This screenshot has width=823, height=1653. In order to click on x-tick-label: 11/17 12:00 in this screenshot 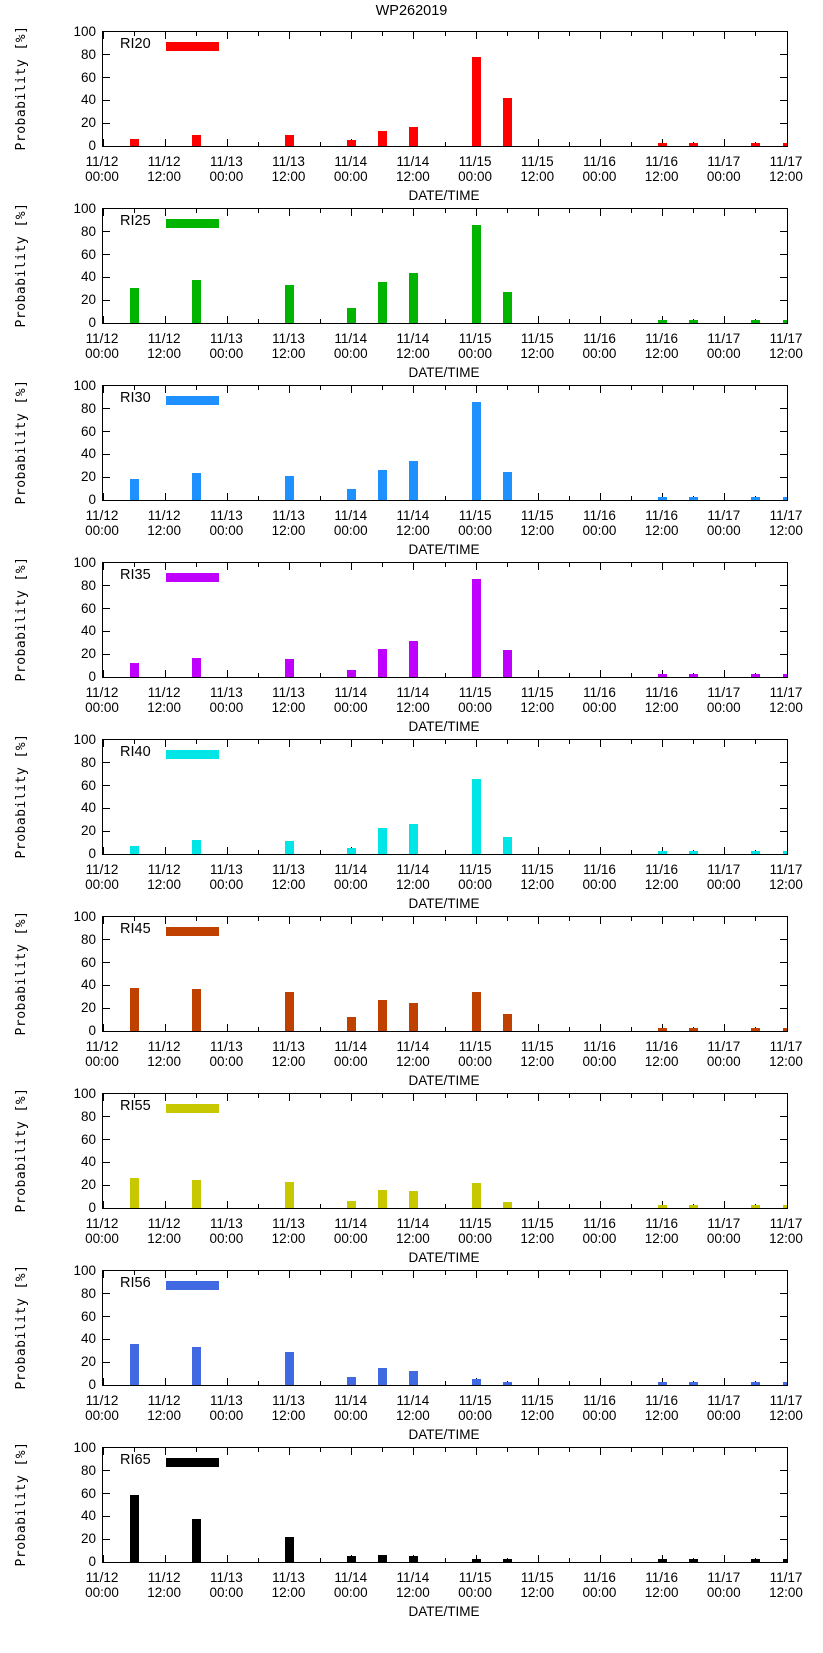, I will do `click(786, 169)`.